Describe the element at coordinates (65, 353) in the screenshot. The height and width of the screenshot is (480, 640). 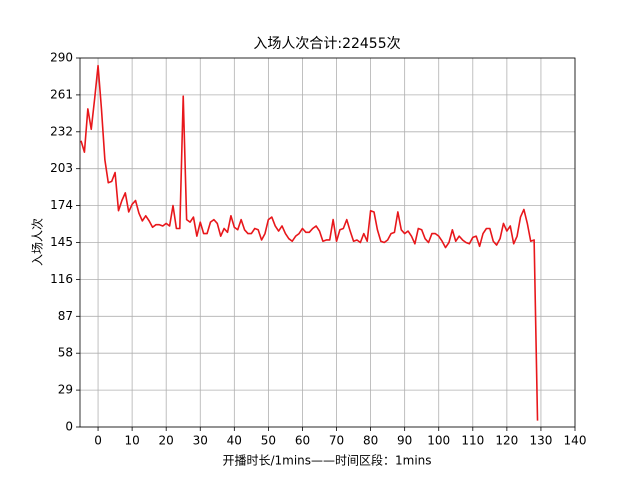
I see `y-tick-label: 58` at that location.